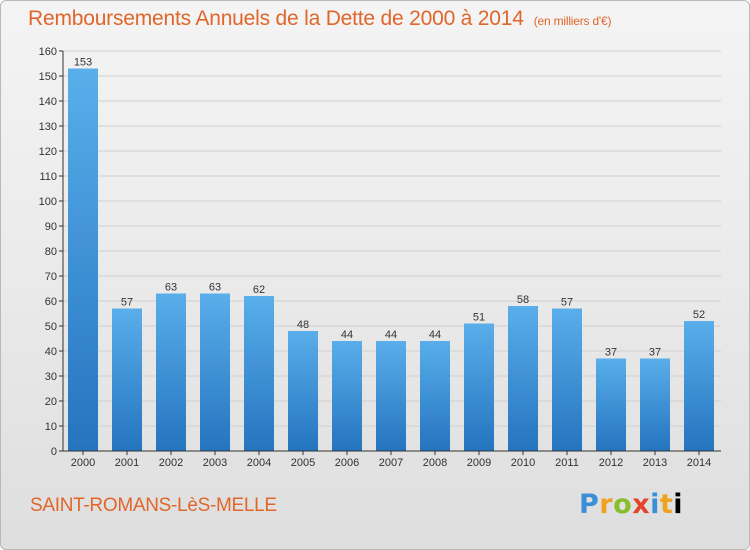  I want to click on x-tick-label: 2003, so click(215, 463).